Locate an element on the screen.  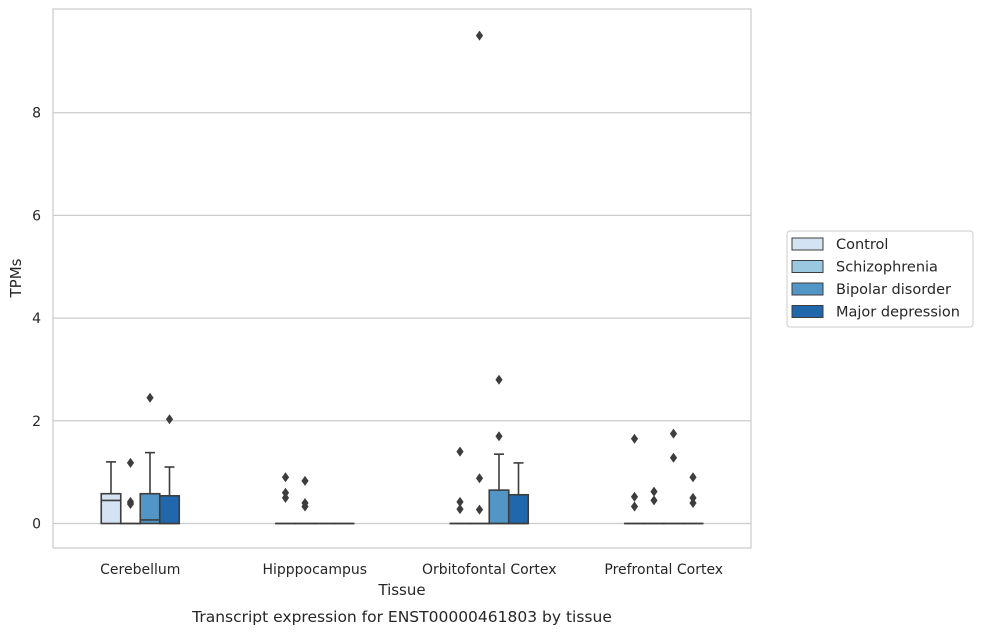
legend-frame is located at coordinates (880, 279).